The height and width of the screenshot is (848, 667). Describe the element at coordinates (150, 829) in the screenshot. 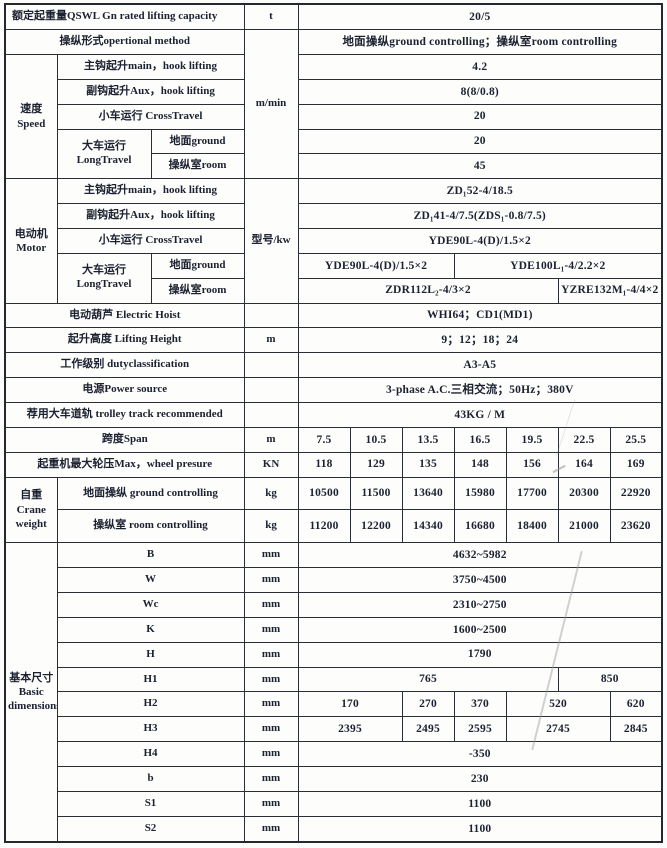

I see `dim-S2-label: S2` at that location.